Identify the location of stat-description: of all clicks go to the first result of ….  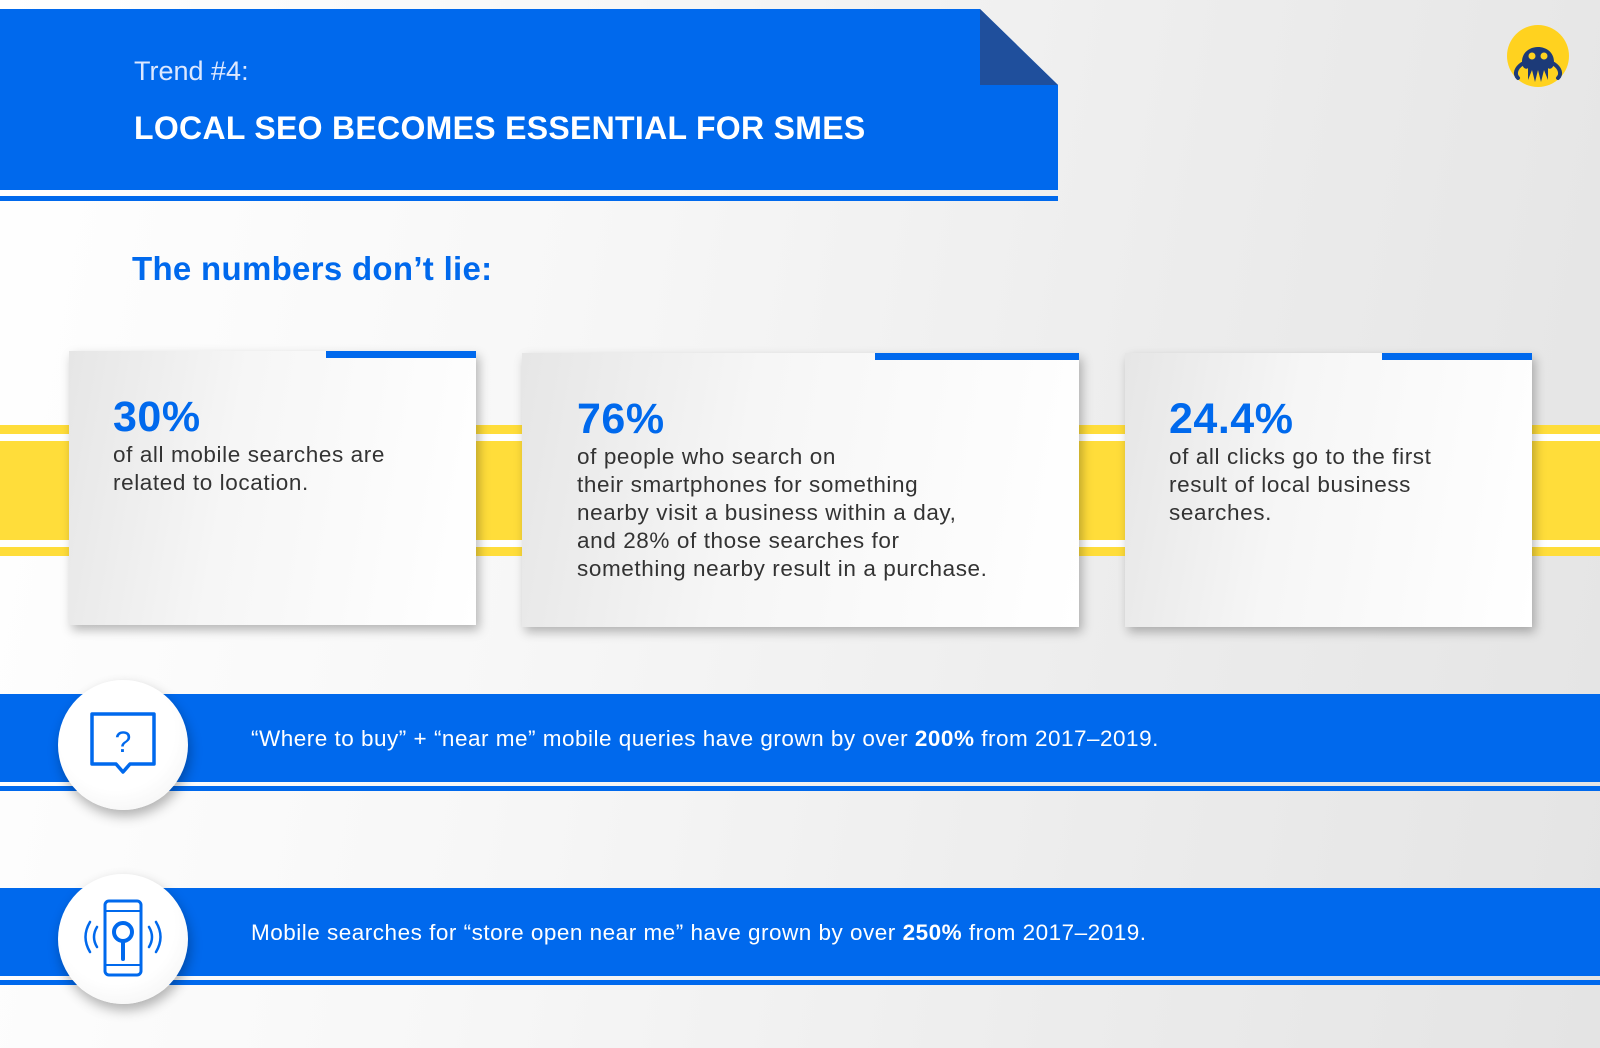
(1300, 484).